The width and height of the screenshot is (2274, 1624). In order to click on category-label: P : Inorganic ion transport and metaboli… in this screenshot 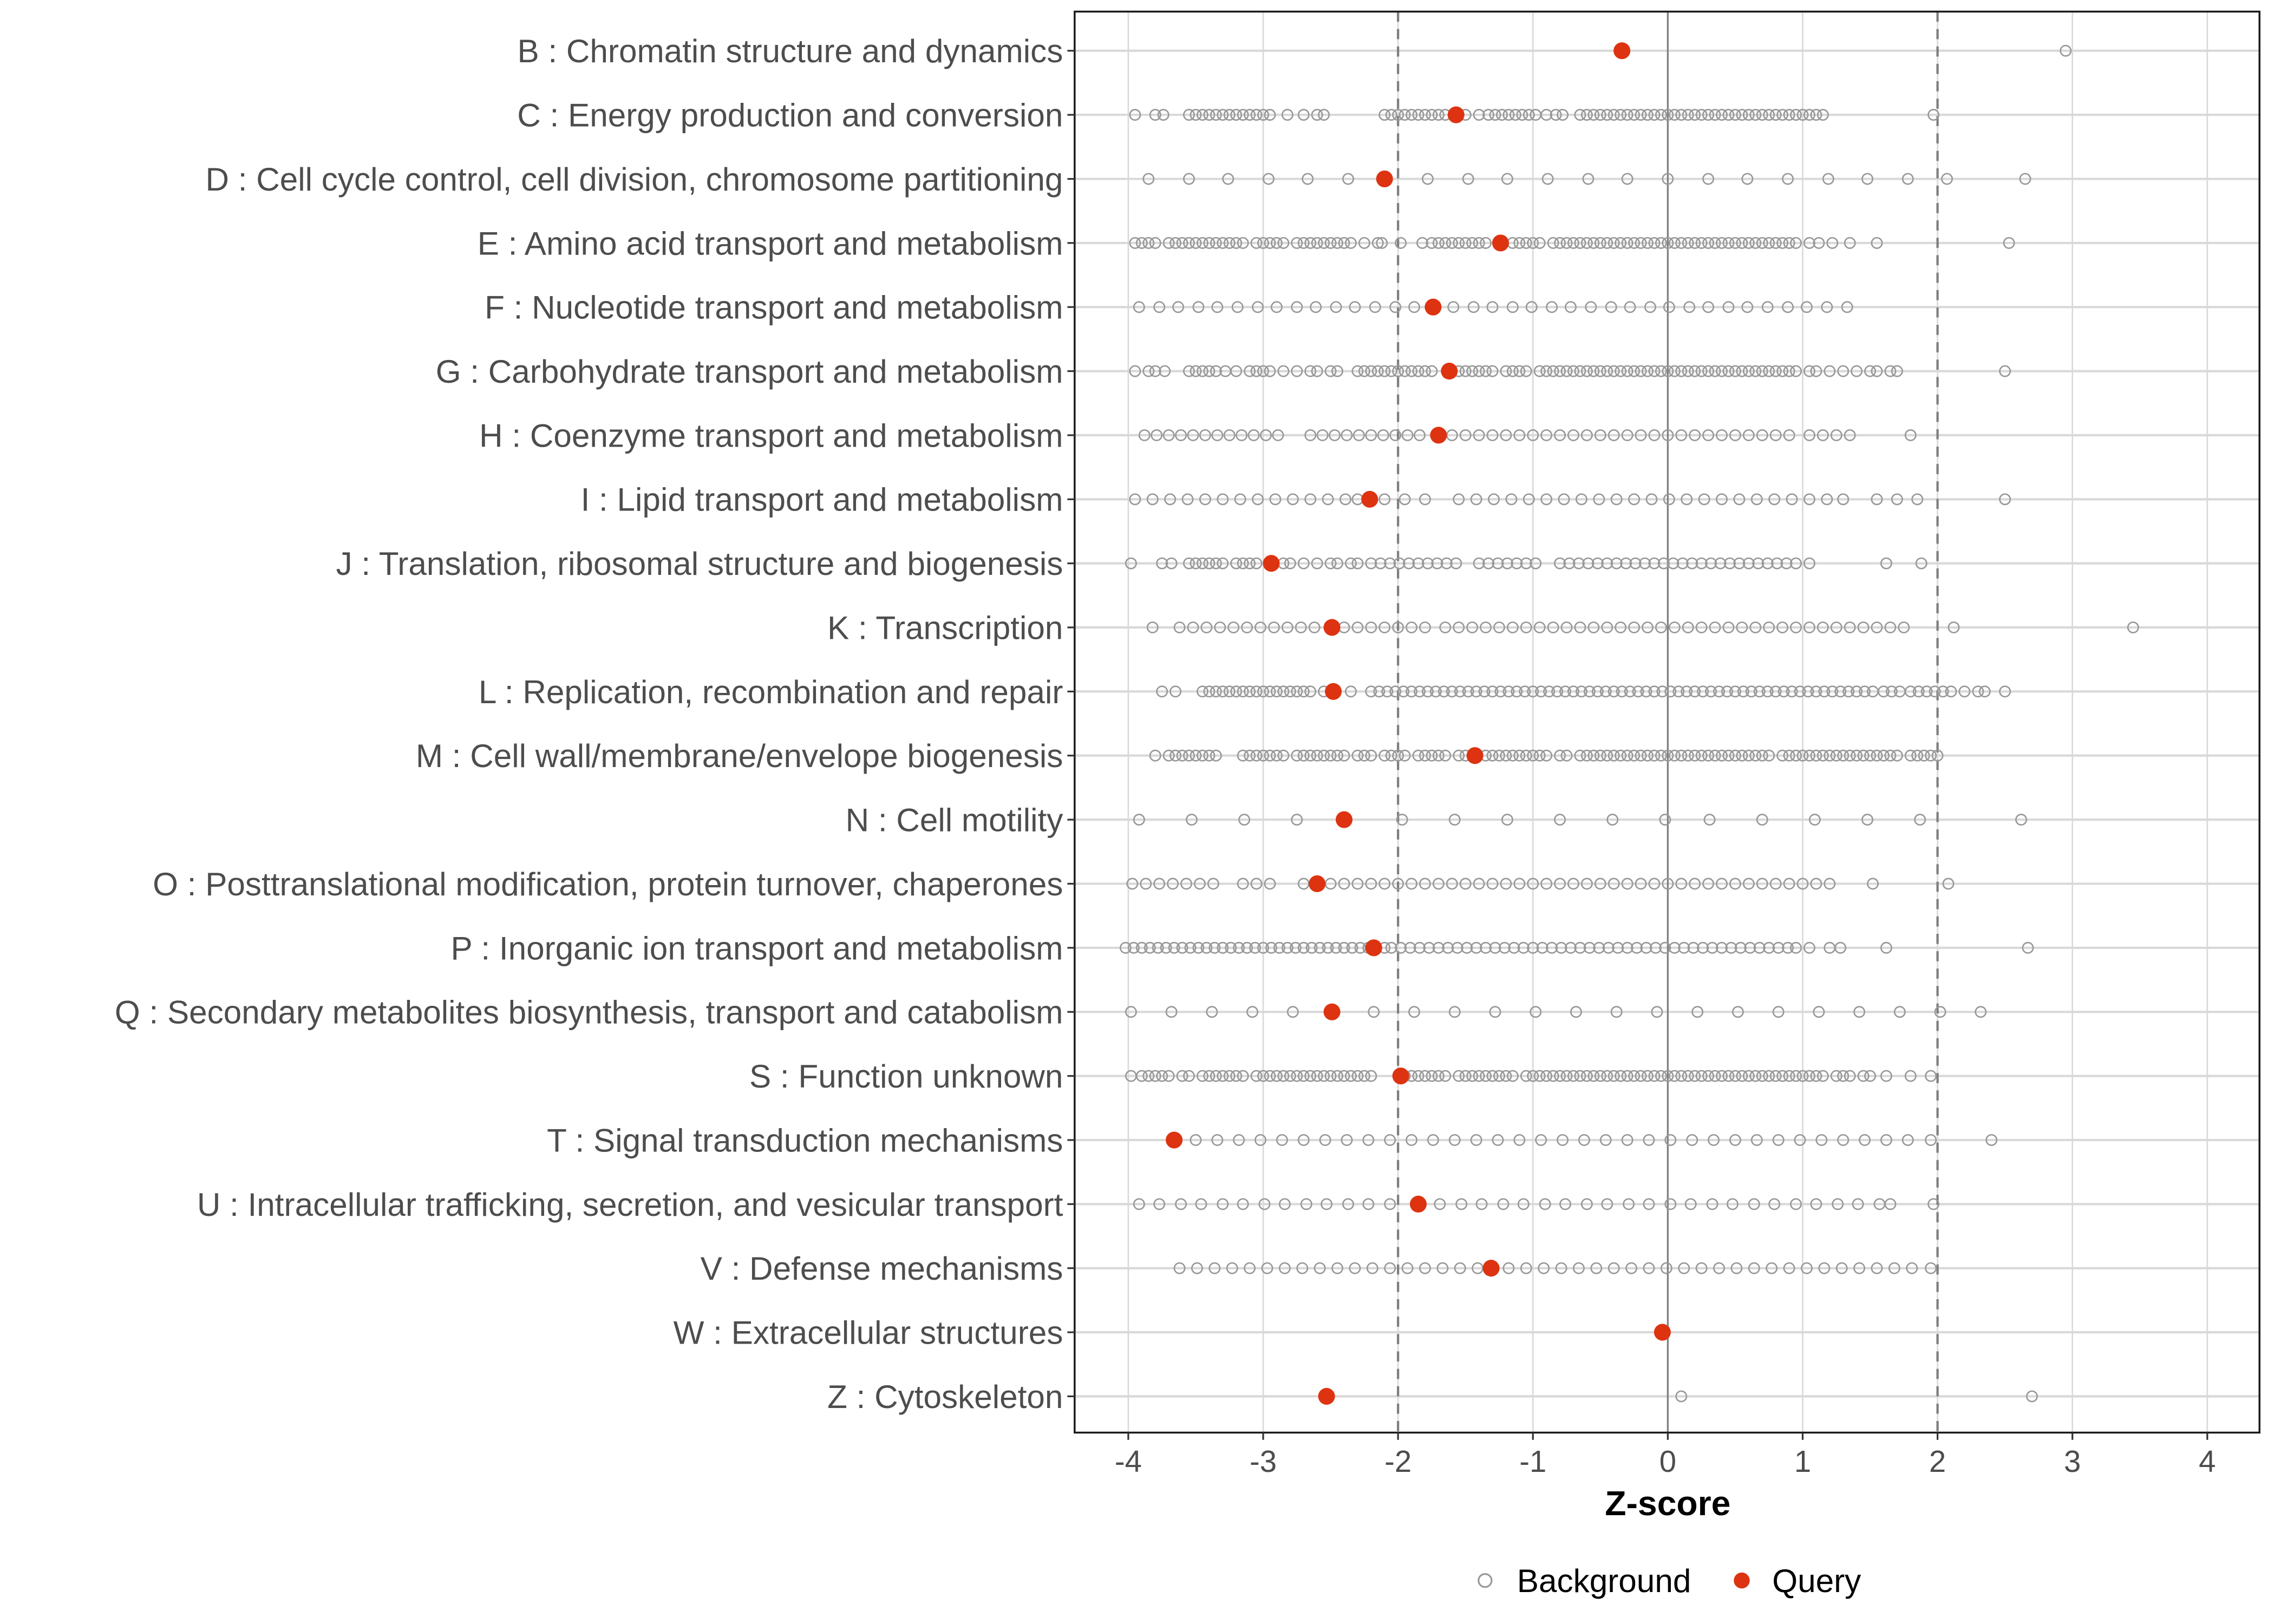, I will do `click(757, 947)`.